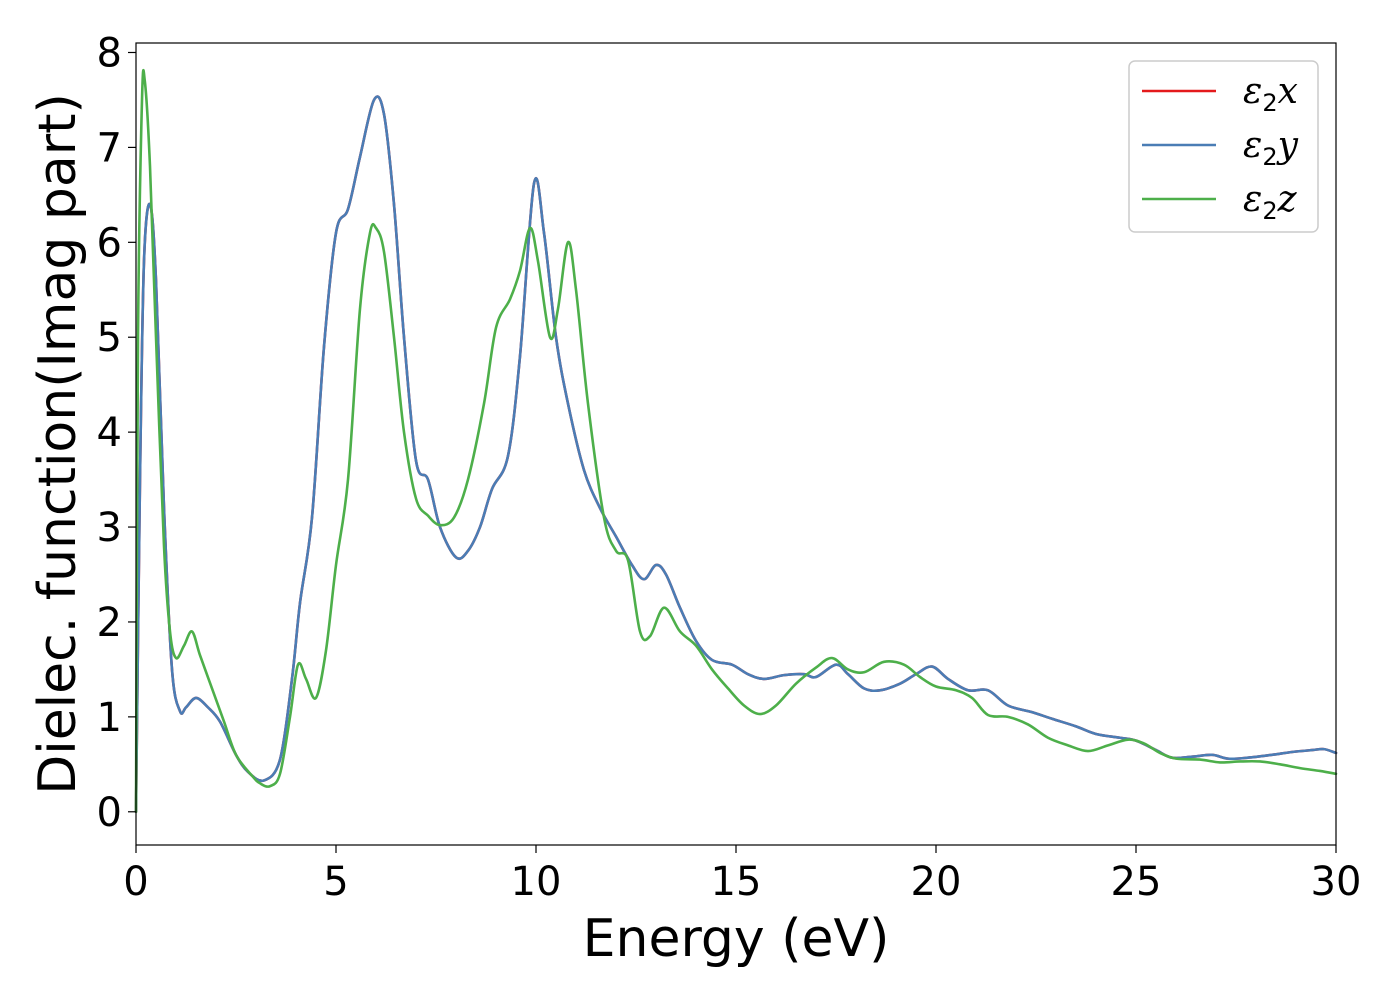  I want to click on legend: ε2x ε2y ε2z, so click(1223, 146).